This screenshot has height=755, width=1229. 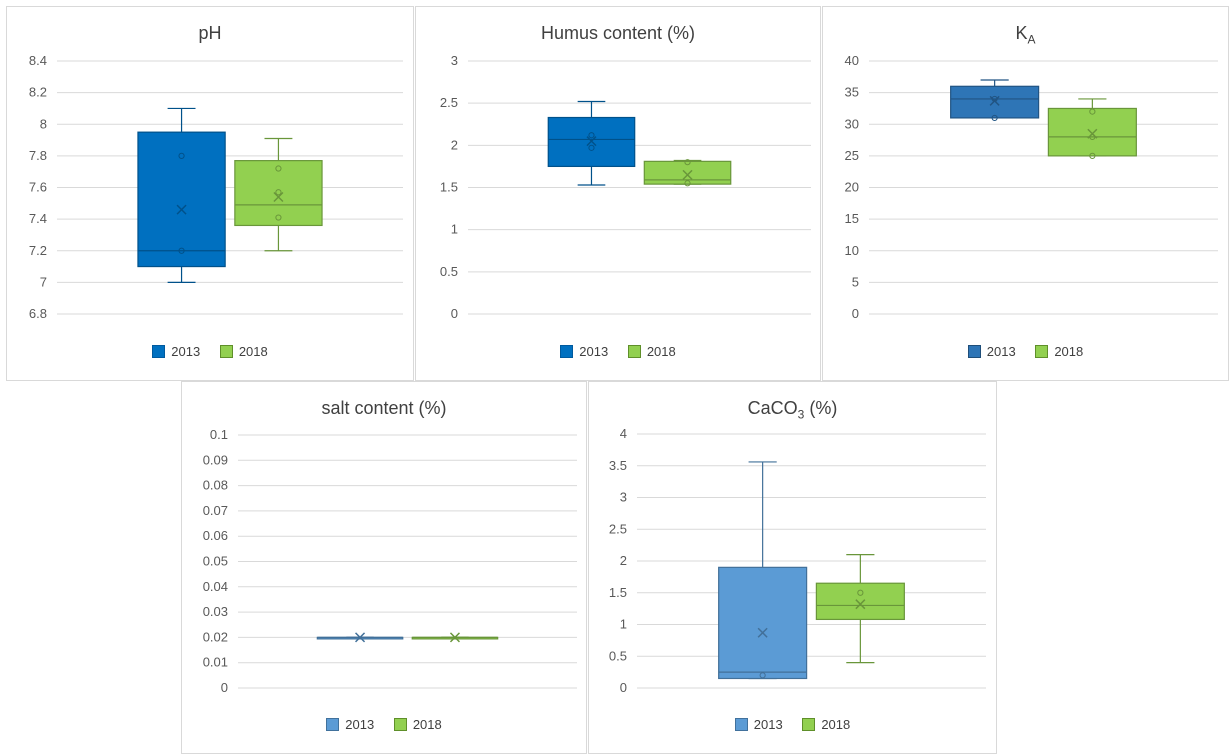 I want to click on y-tick-label: 0.1, so click(x=219, y=434).